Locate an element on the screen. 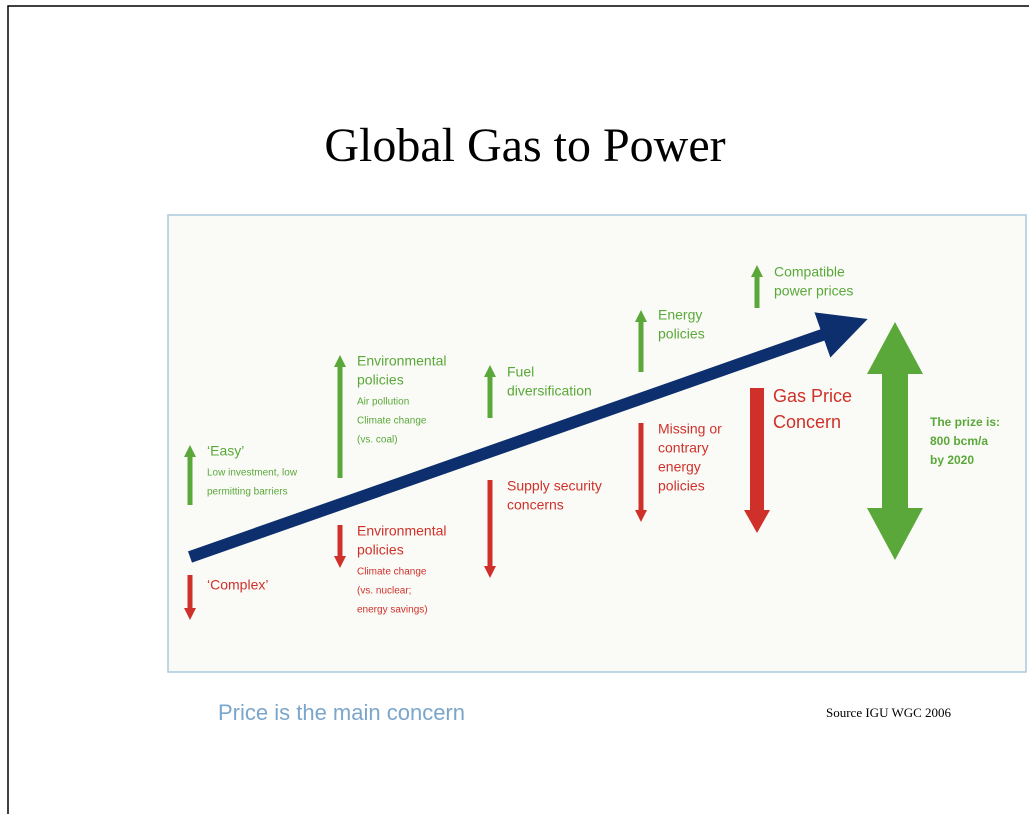  item-heading: Energy is located at coordinates (680, 315).